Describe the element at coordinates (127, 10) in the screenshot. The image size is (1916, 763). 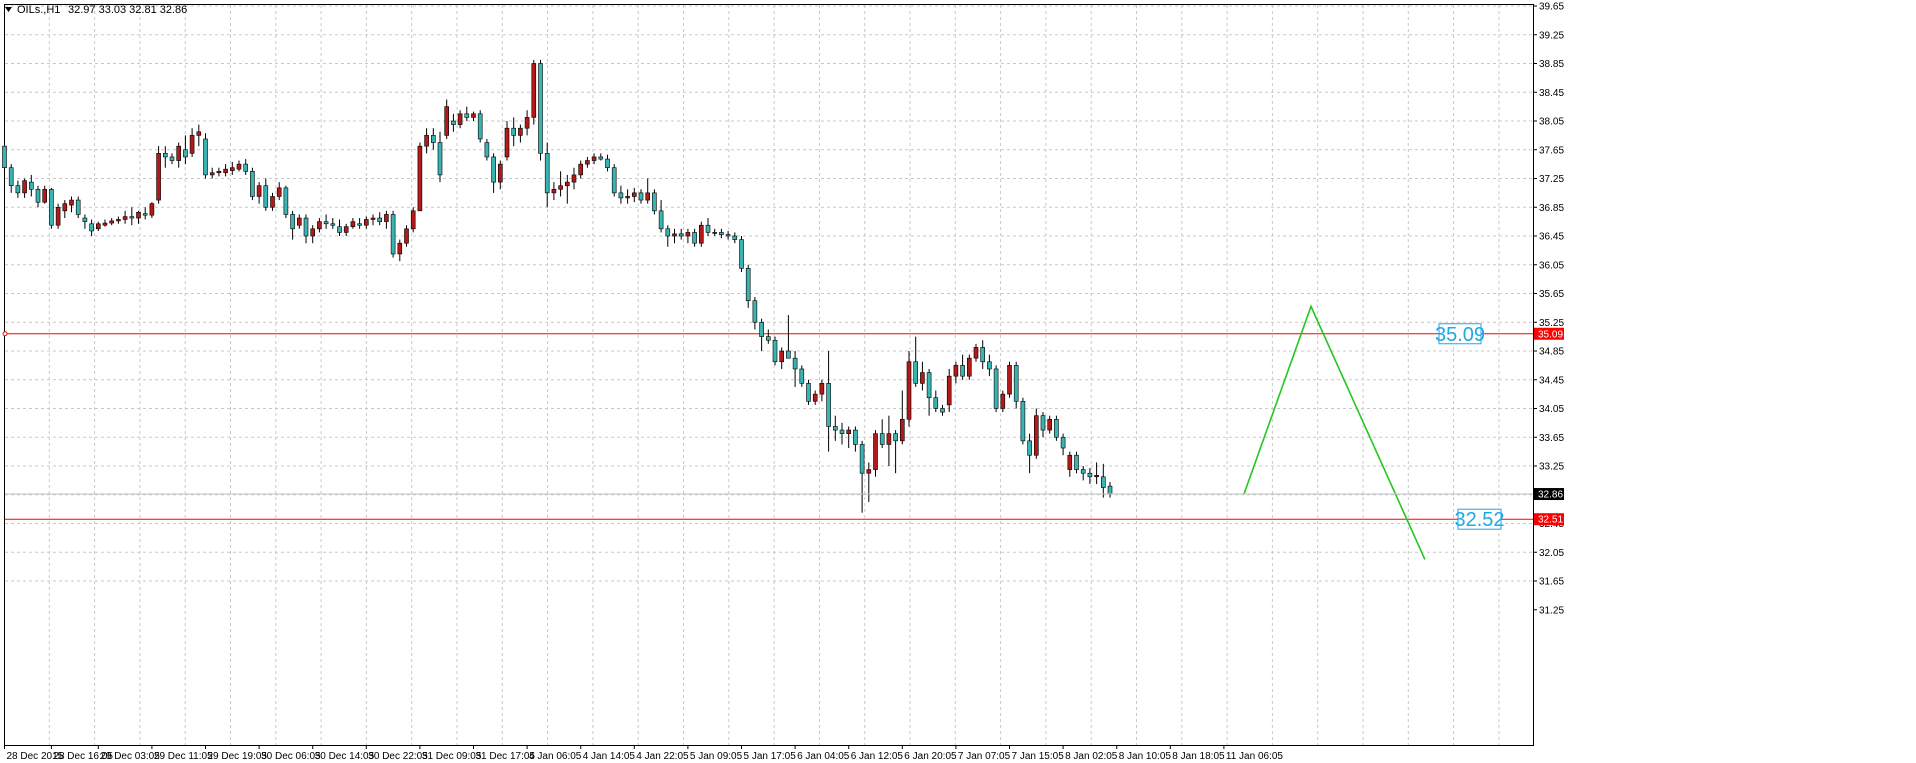
I see `header-quote: 32.97 33.03 32.81 32.86` at that location.